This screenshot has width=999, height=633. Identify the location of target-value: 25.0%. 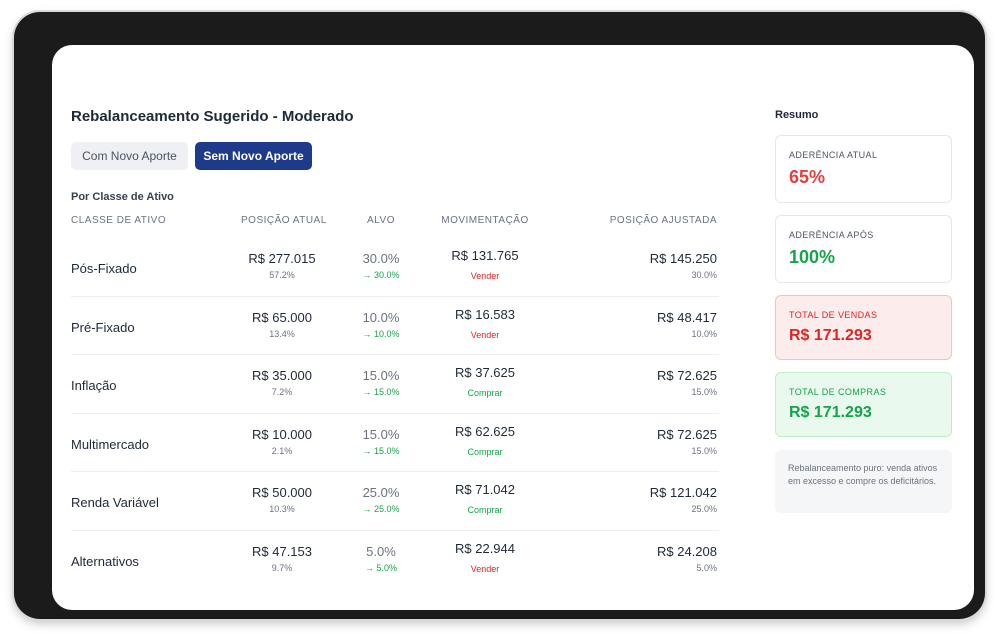
(381, 492).